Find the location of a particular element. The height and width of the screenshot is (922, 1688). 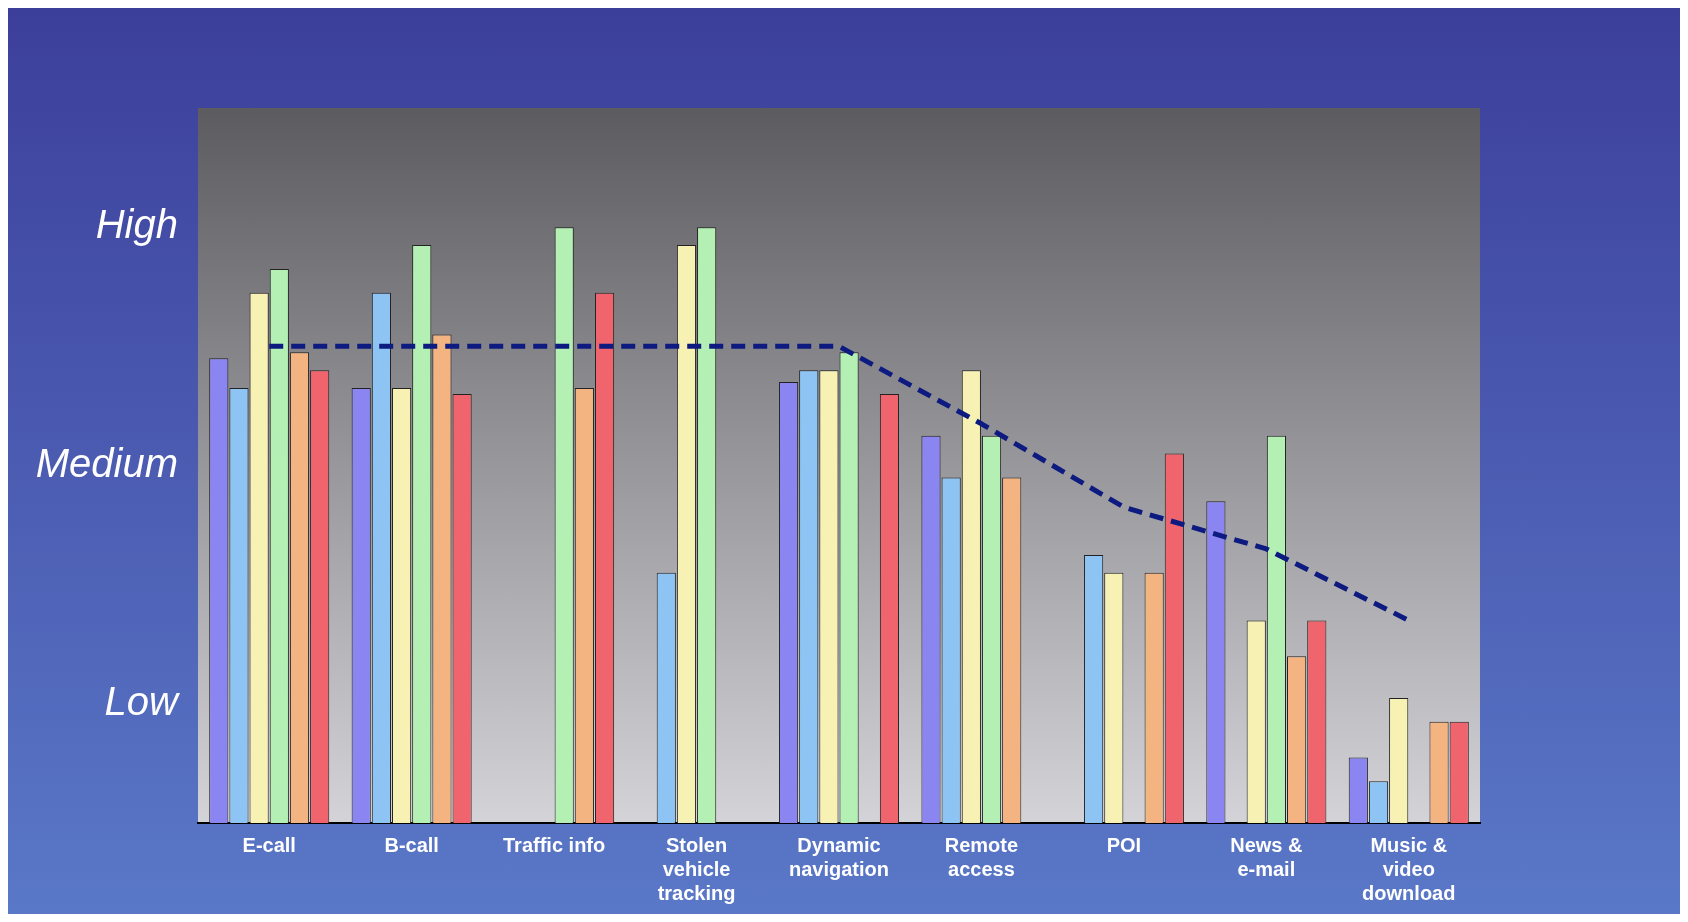

x-tick-label: POI is located at coordinates (1124, 844).